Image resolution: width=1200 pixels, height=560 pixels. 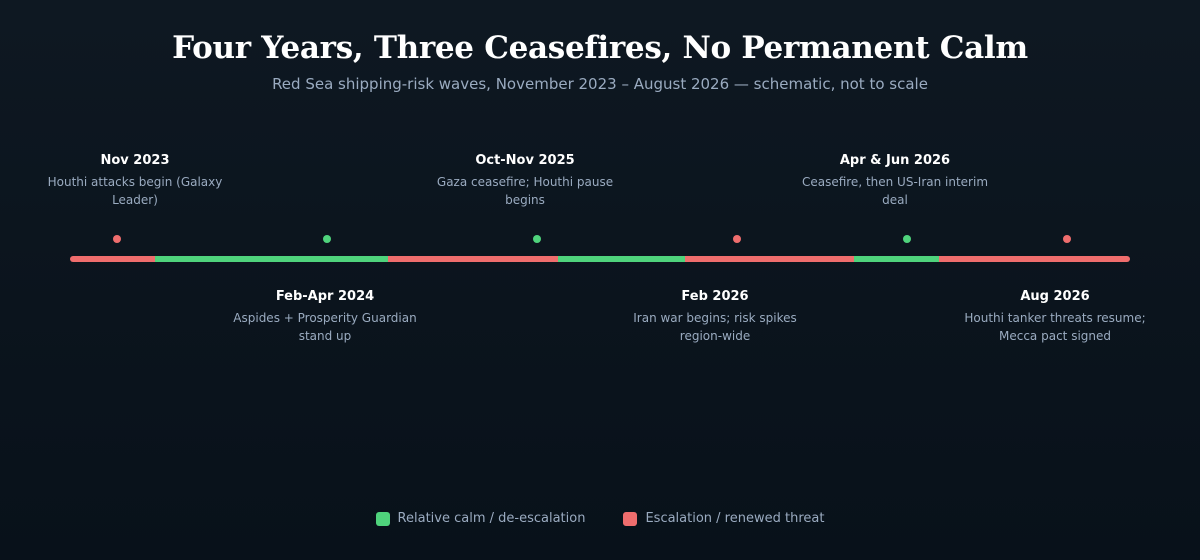 What do you see at coordinates (895, 191) in the screenshot?
I see `event-description: Ceasefire, then US-Iran interim deal` at bounding box center [895, 191].